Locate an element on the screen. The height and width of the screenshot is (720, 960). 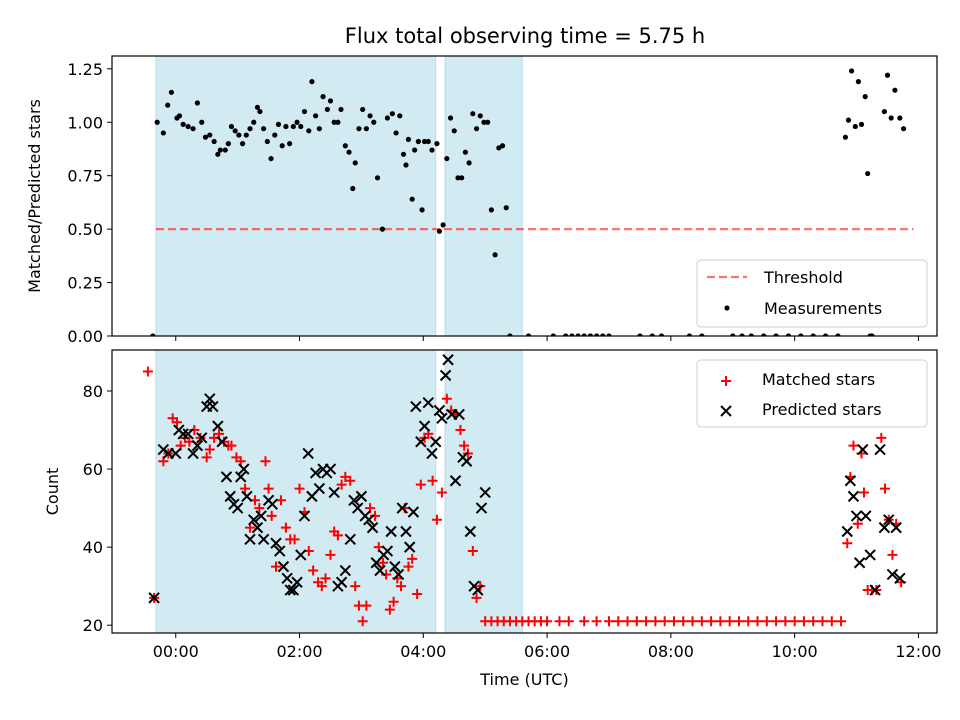
chart-title: Flux total observing time = 5.75 h is located at coordinates (525, 36).